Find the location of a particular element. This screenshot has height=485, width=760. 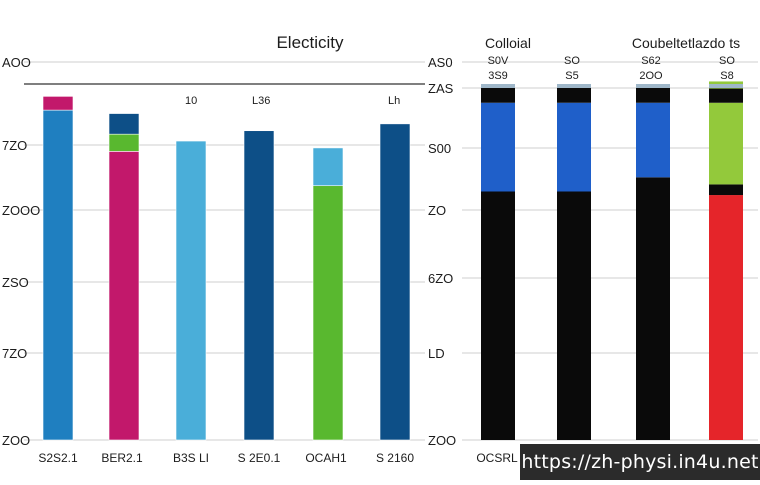

watermark-url: https://zh-physi.in4u.net is located at coordinates (640, 462).